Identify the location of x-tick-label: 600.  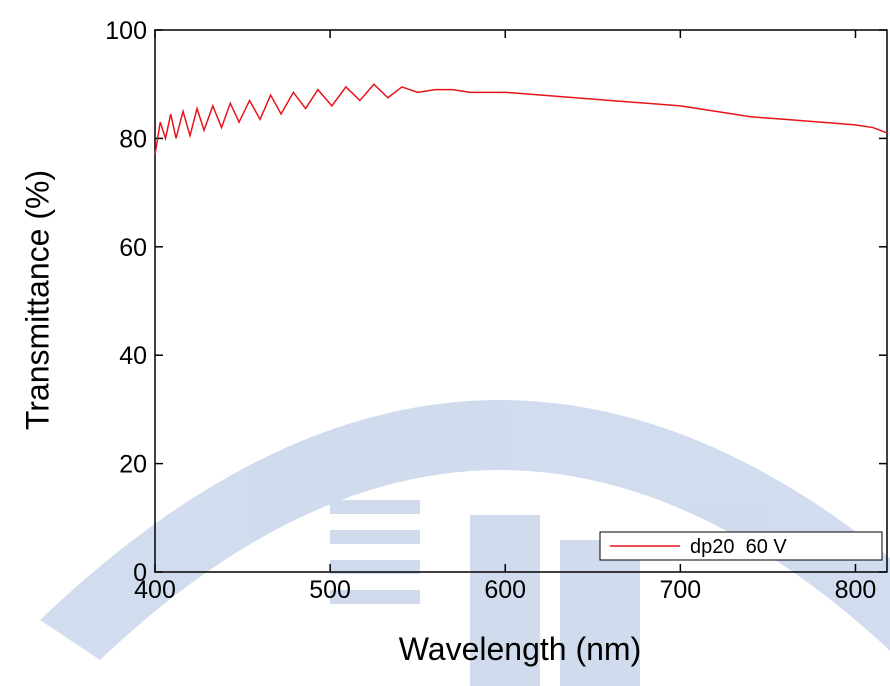
(505, 590).